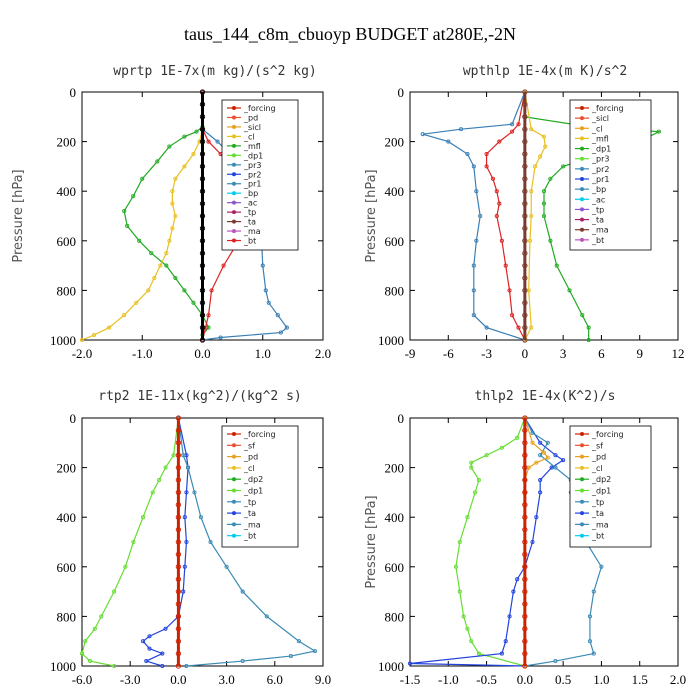  I want to click on legend-label: _dp2, so click(253, 479).